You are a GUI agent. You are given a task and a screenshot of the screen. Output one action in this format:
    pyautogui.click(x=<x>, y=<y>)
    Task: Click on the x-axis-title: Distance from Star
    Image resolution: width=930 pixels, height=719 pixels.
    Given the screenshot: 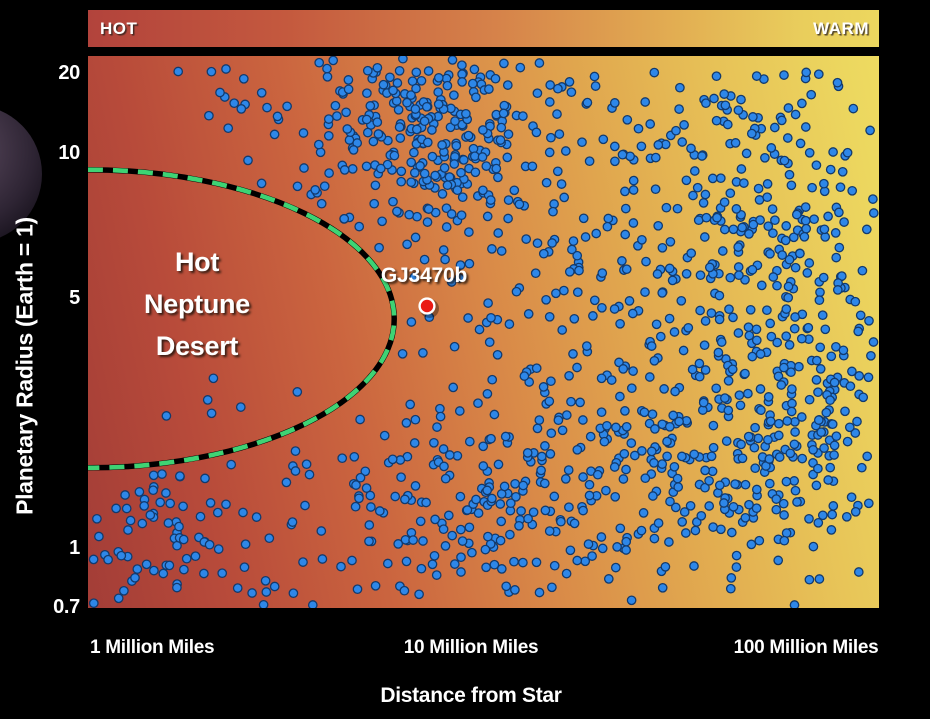 What is the action you would take?
    pyautogui.click(x=471, y=695)
    